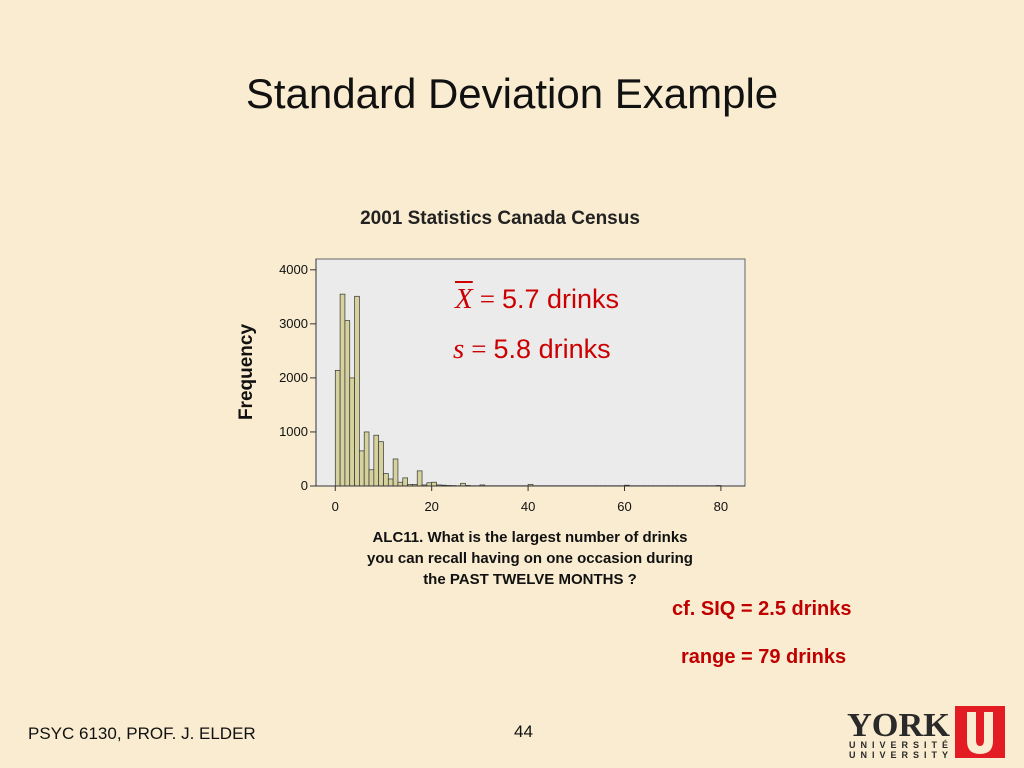 This screenshot has width=1024, height=768. Describe the element at coordinates (898, 755) in the screenshot. I see `logo-line-en: UNIVERSITY` at that location.